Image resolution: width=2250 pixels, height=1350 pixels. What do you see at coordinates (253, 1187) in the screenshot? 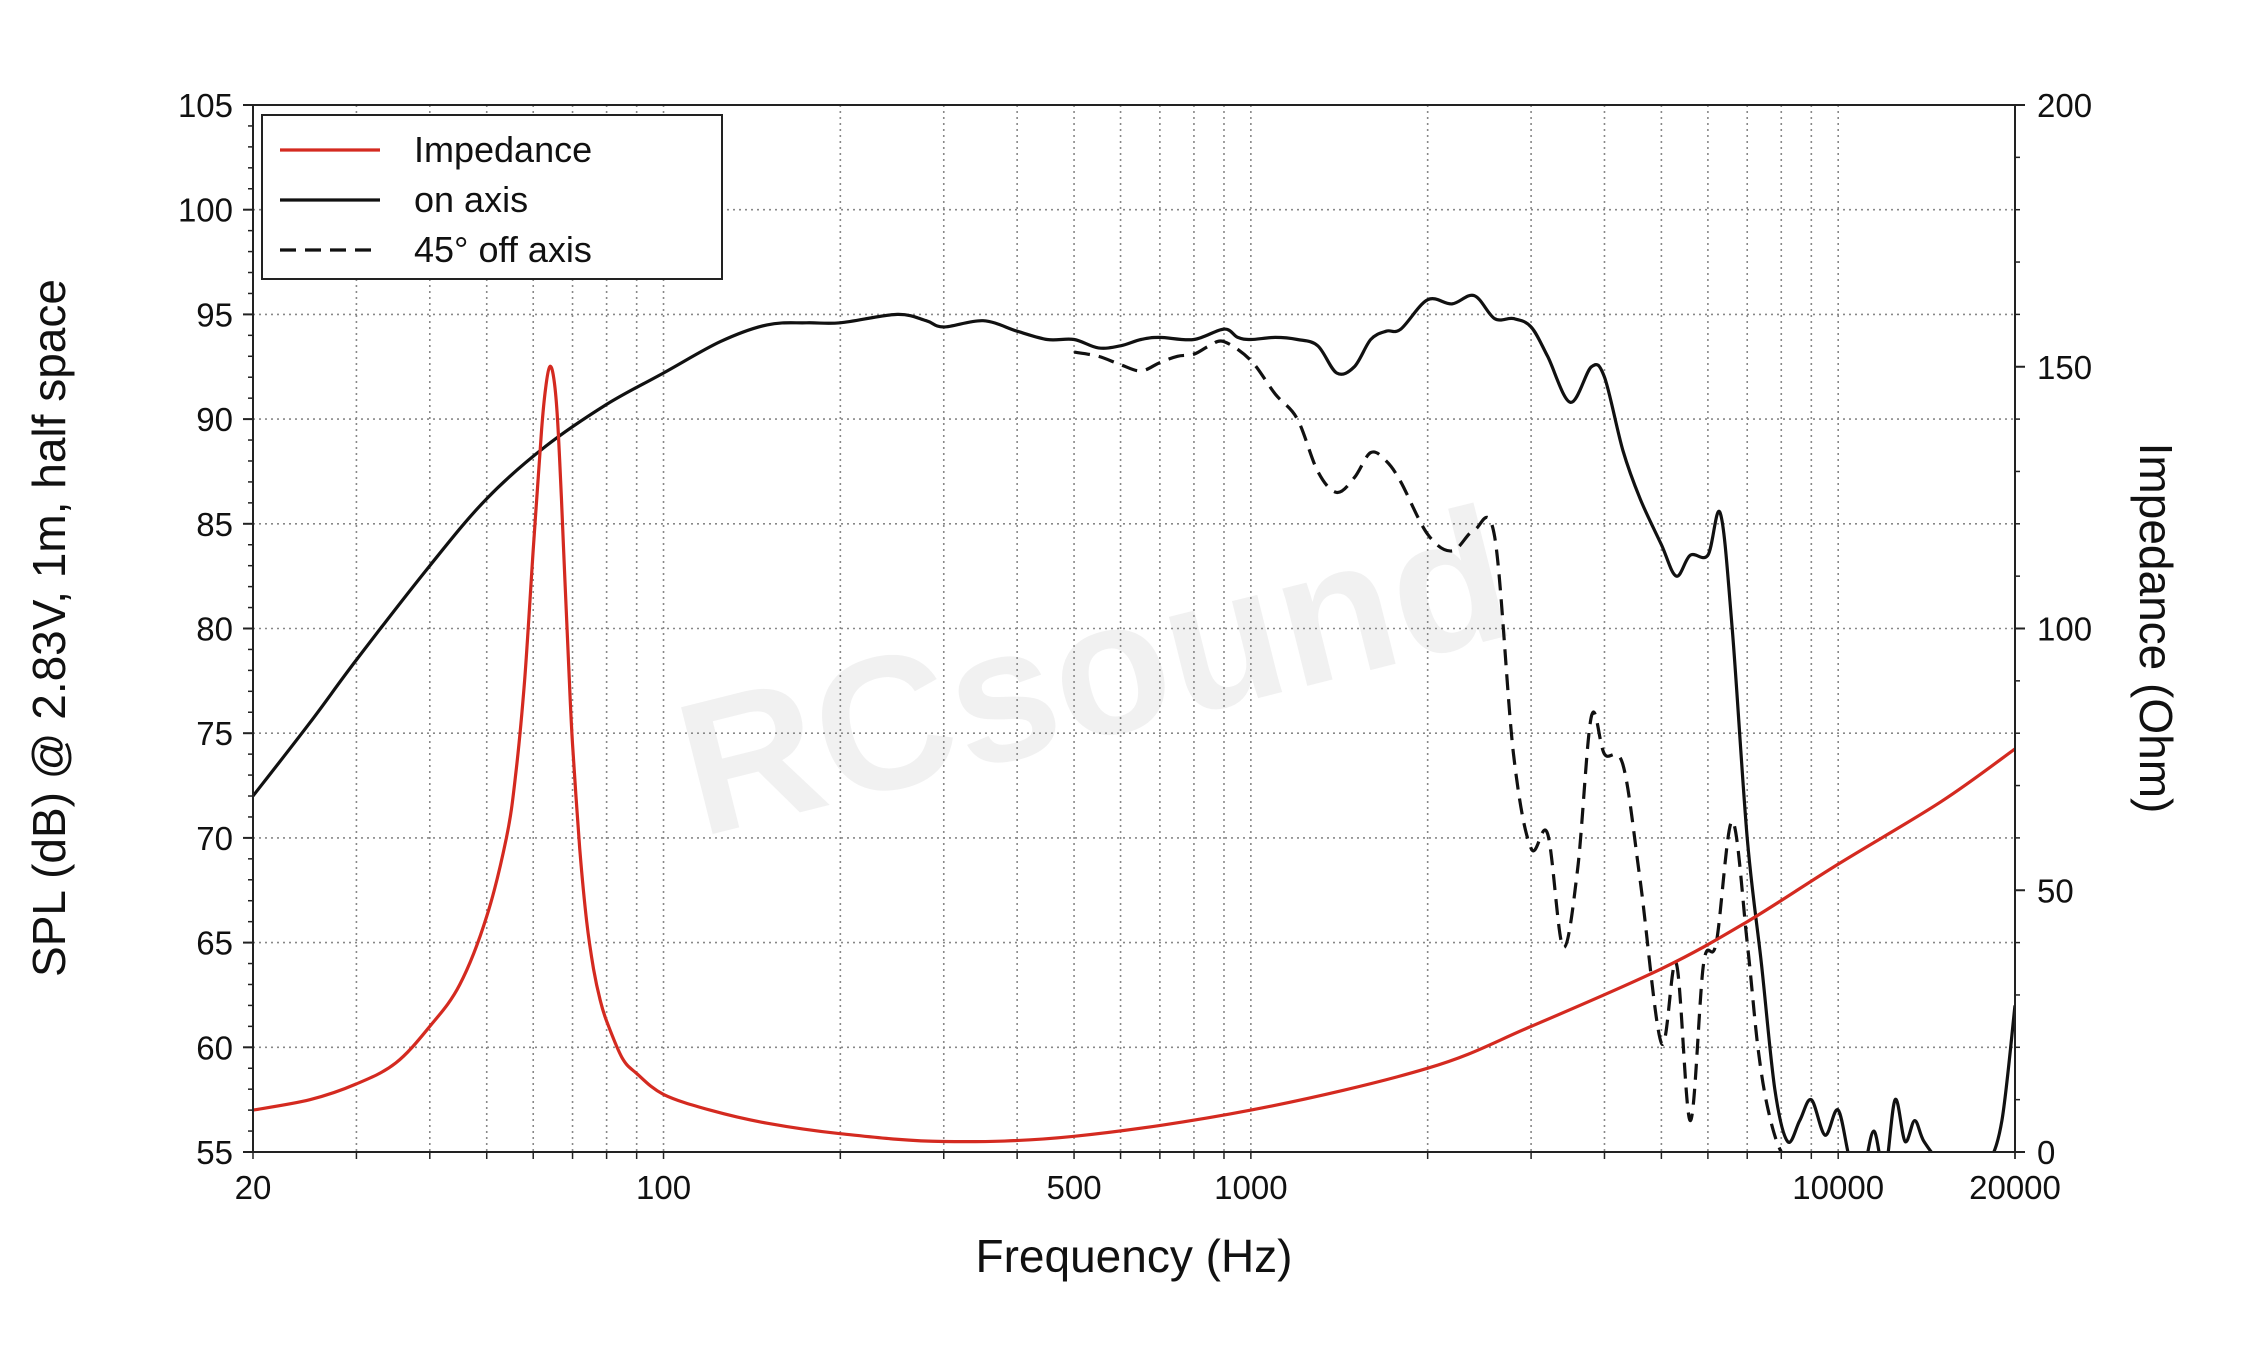
I see `x-tick-label: 20` at bounding box center [253, 1187].